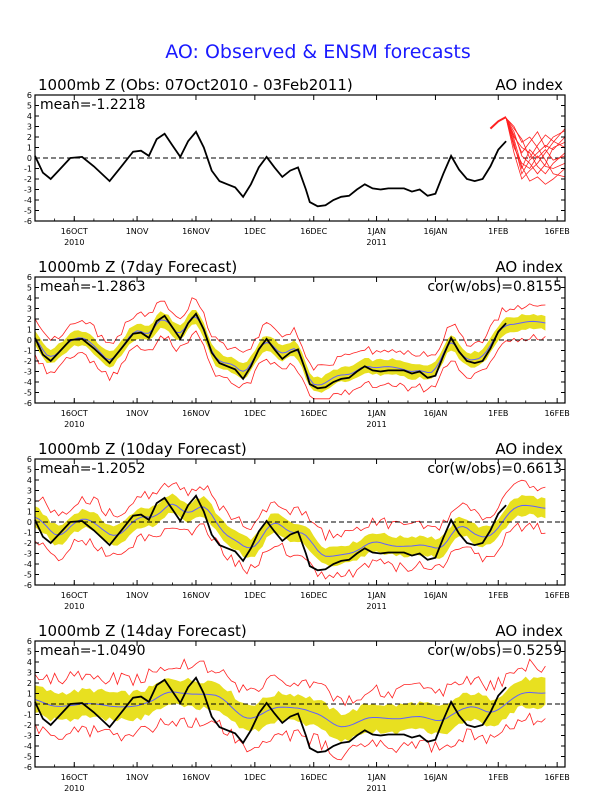 Image resolution: width=600 pixels, height=800 pixels. What do you see at coordinates (317, 52) in the screenshot?
I see `figure-title: AO: Observed & ENSM forecasts` at bounding box center [317, 52].